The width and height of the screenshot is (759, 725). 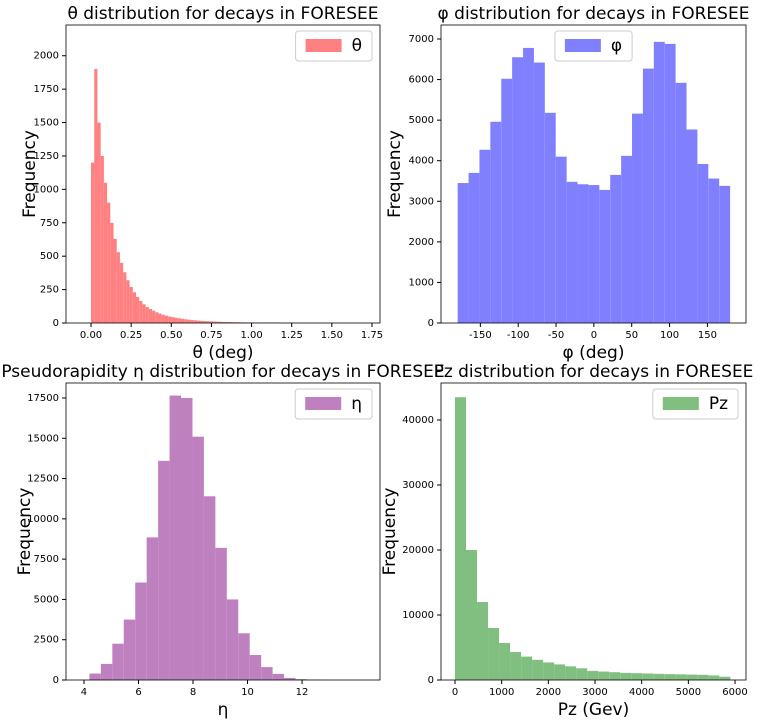 I want to click on x-tick-label: 1.75, so click(x=372, y=335).